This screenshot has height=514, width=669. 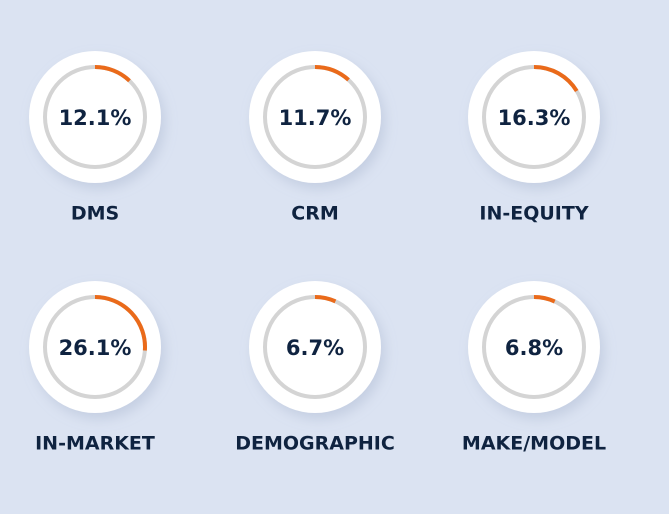 What do you see at coordinates (533, 214) in the screenshot?
I see `gauge-category-label: IN-EQUITY` at bounding box center [533, 214].